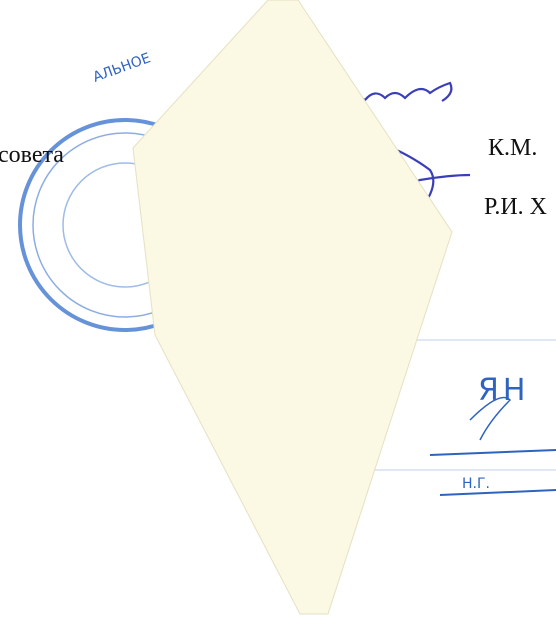 The height and width of the screenshot is (629, 556). What do you see at coordinates (512, 148) in the screenshot?
I see `signature-initials: К.М.` at bounding box center [512, 148].